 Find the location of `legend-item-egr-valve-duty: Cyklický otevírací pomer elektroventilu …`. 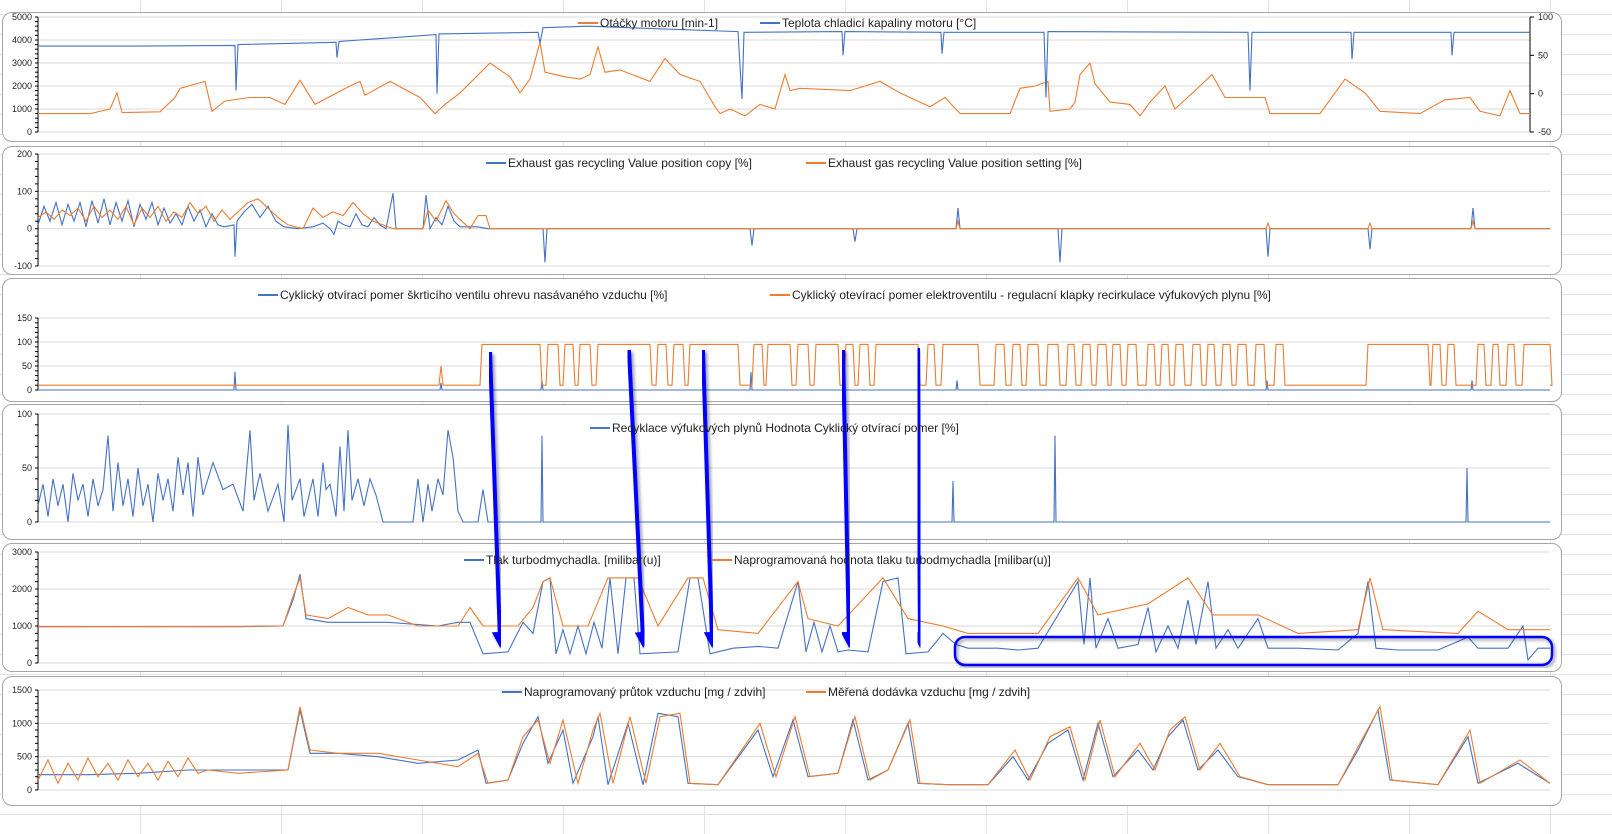

legend-item-egr-valve-duty: Cyklický otevírací pomer elektroventilu … is located at coordinates (1020, 295).